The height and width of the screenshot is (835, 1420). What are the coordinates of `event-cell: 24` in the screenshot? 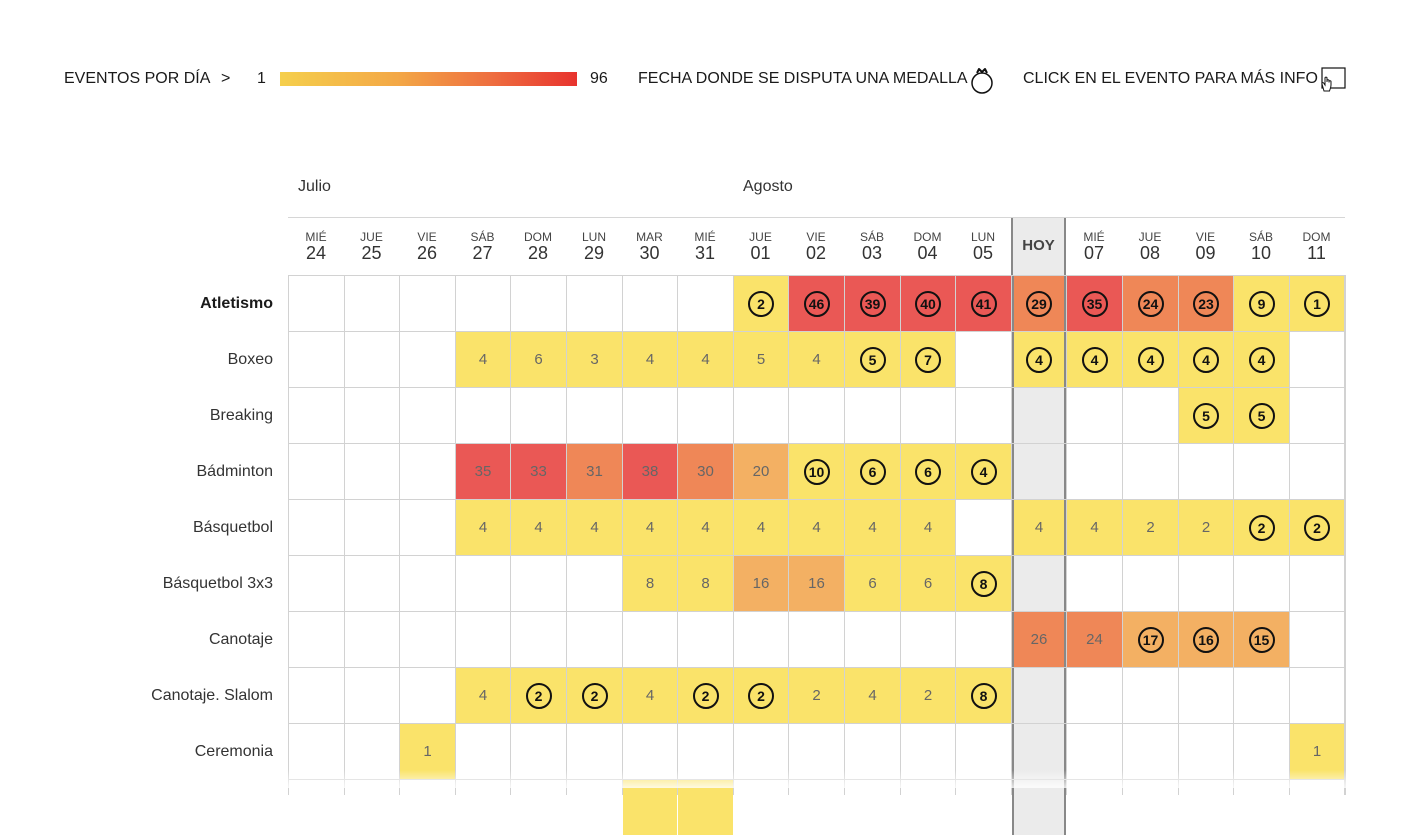 It's located at (1094, 639).